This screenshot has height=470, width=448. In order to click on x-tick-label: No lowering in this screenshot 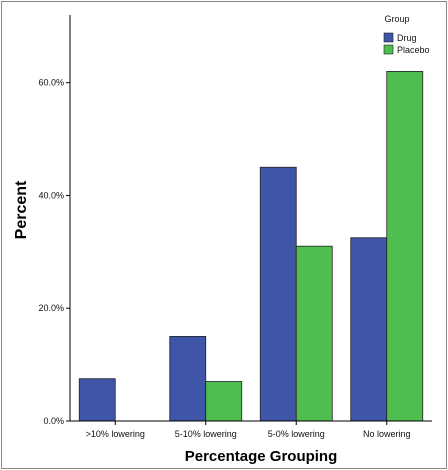, I will do `click(387, 434)`.